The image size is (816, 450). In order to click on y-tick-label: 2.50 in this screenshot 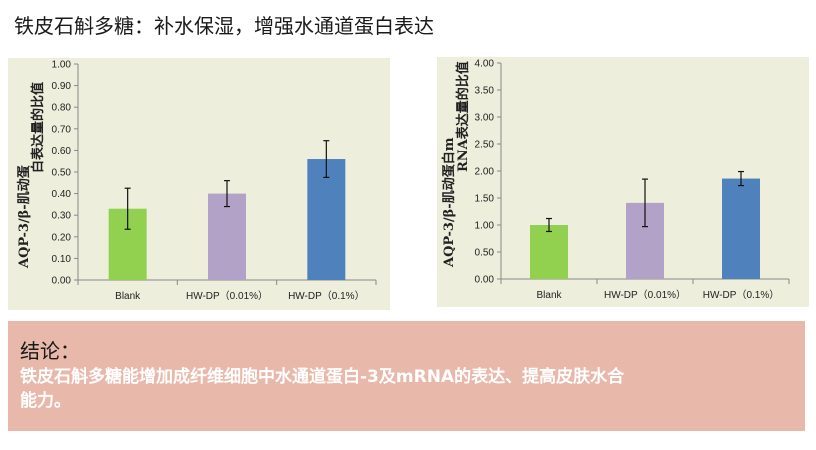, I will do `click(485, 145)`.